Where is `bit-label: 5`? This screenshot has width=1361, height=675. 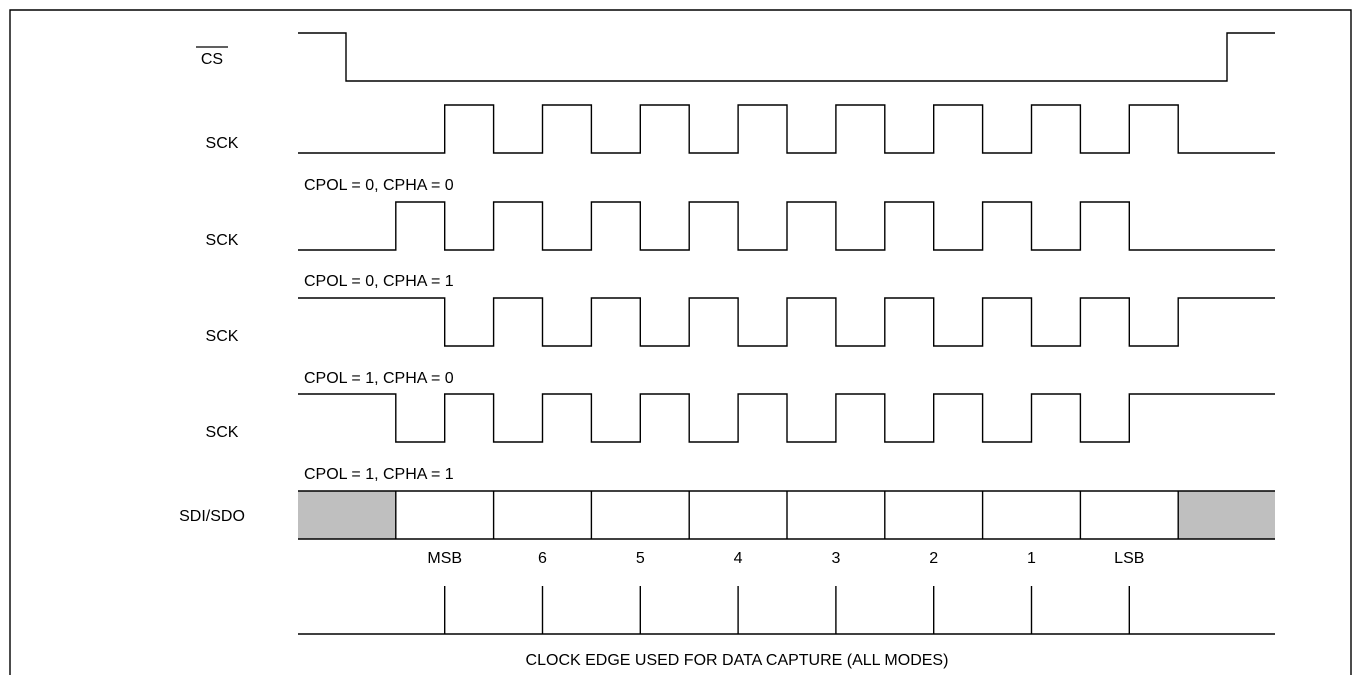
bit-label: 5 is located at coordinates (640, 558).